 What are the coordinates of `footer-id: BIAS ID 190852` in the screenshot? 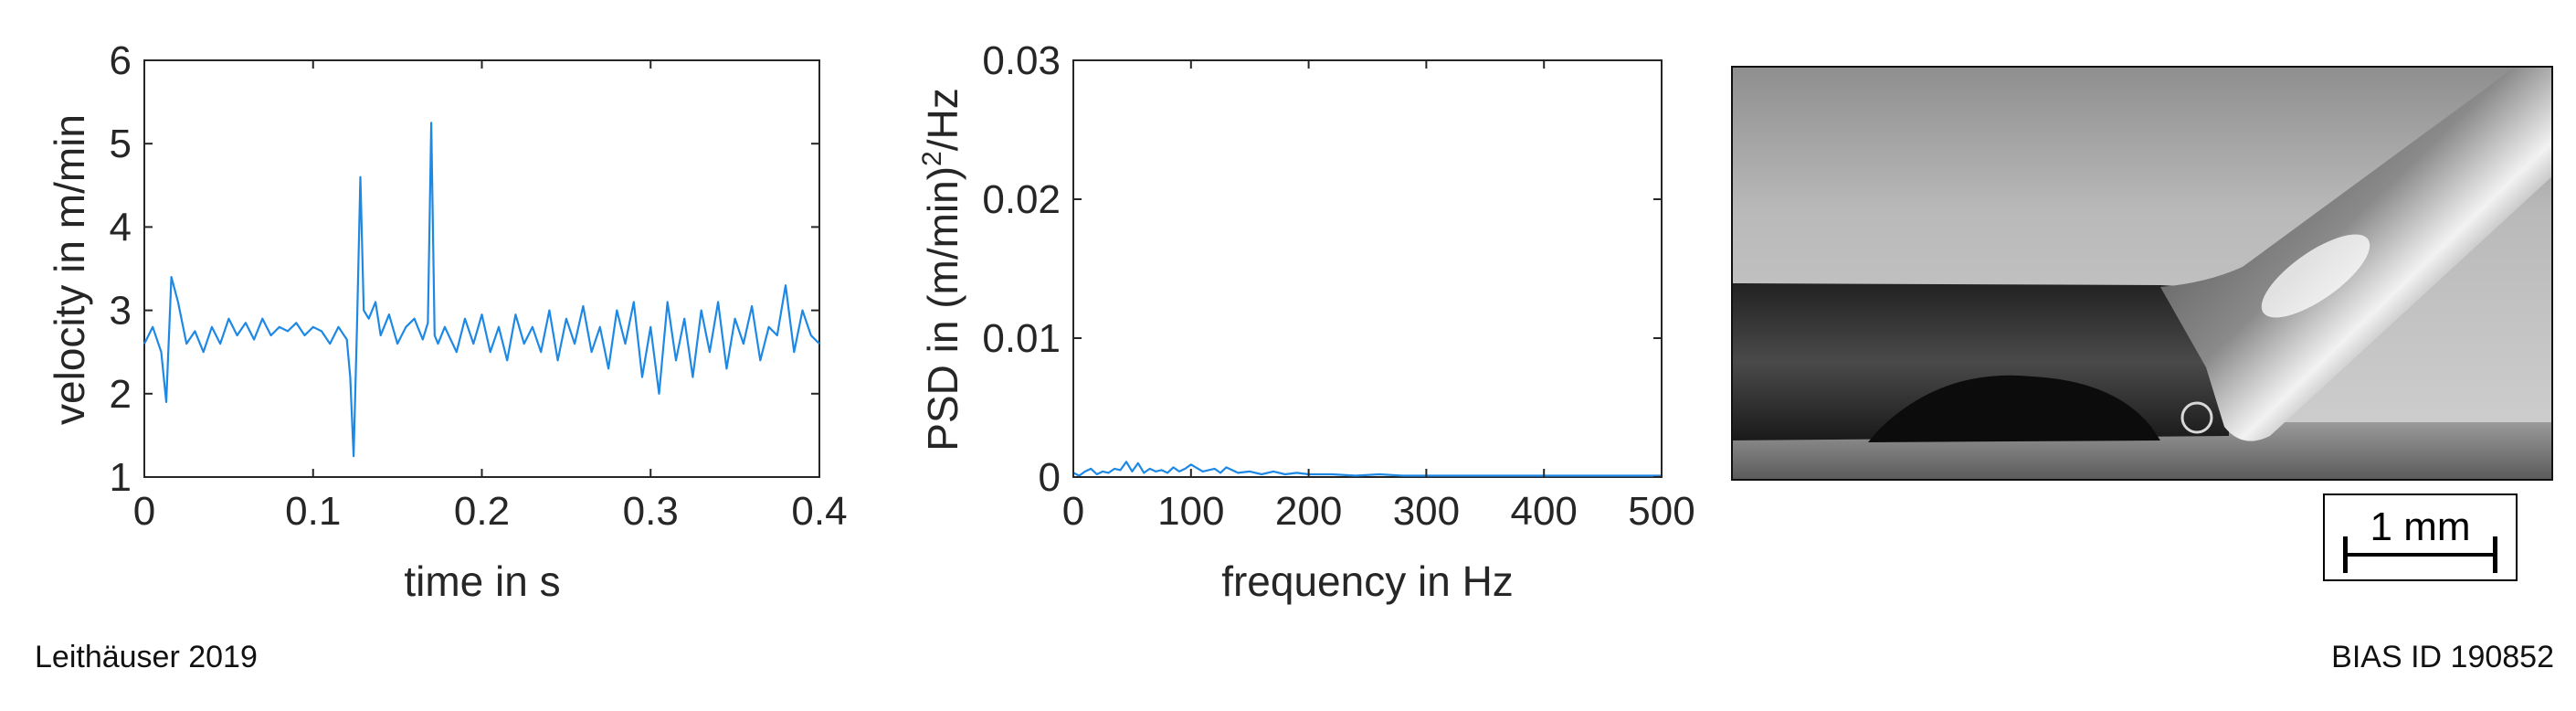 It's located at (2442, 657).